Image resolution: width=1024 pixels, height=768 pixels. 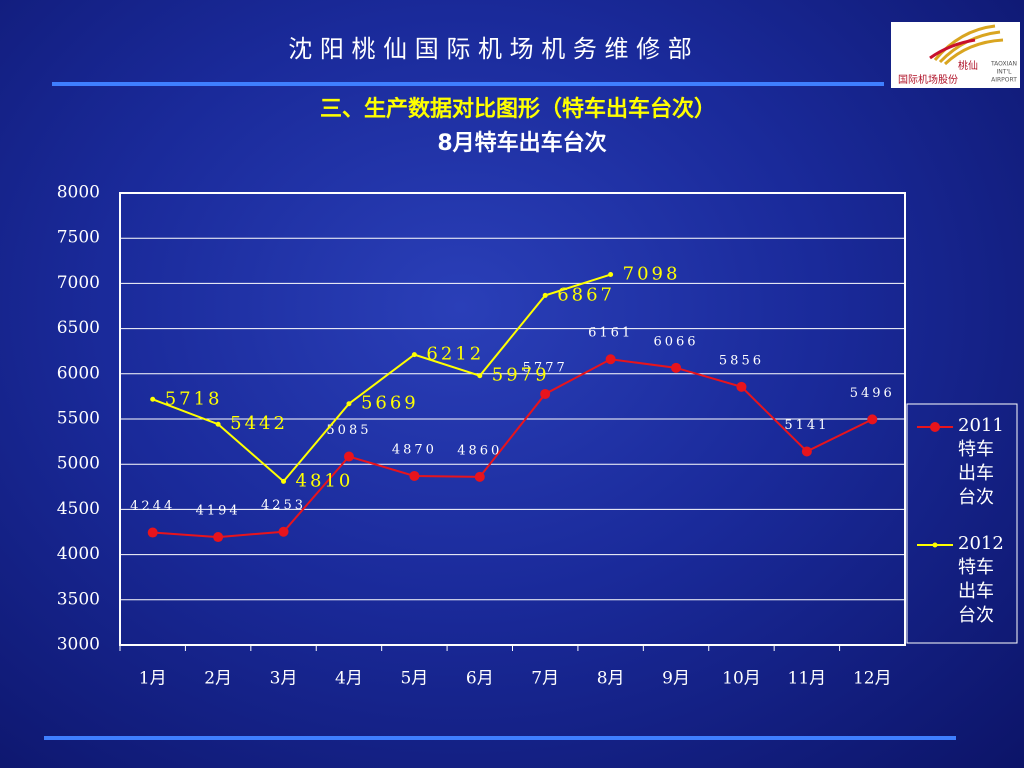 What do you see at coordinates (349, 679) in the screenshot?
I see `x-tick-label: 4月` at bounding box center [349, 679].